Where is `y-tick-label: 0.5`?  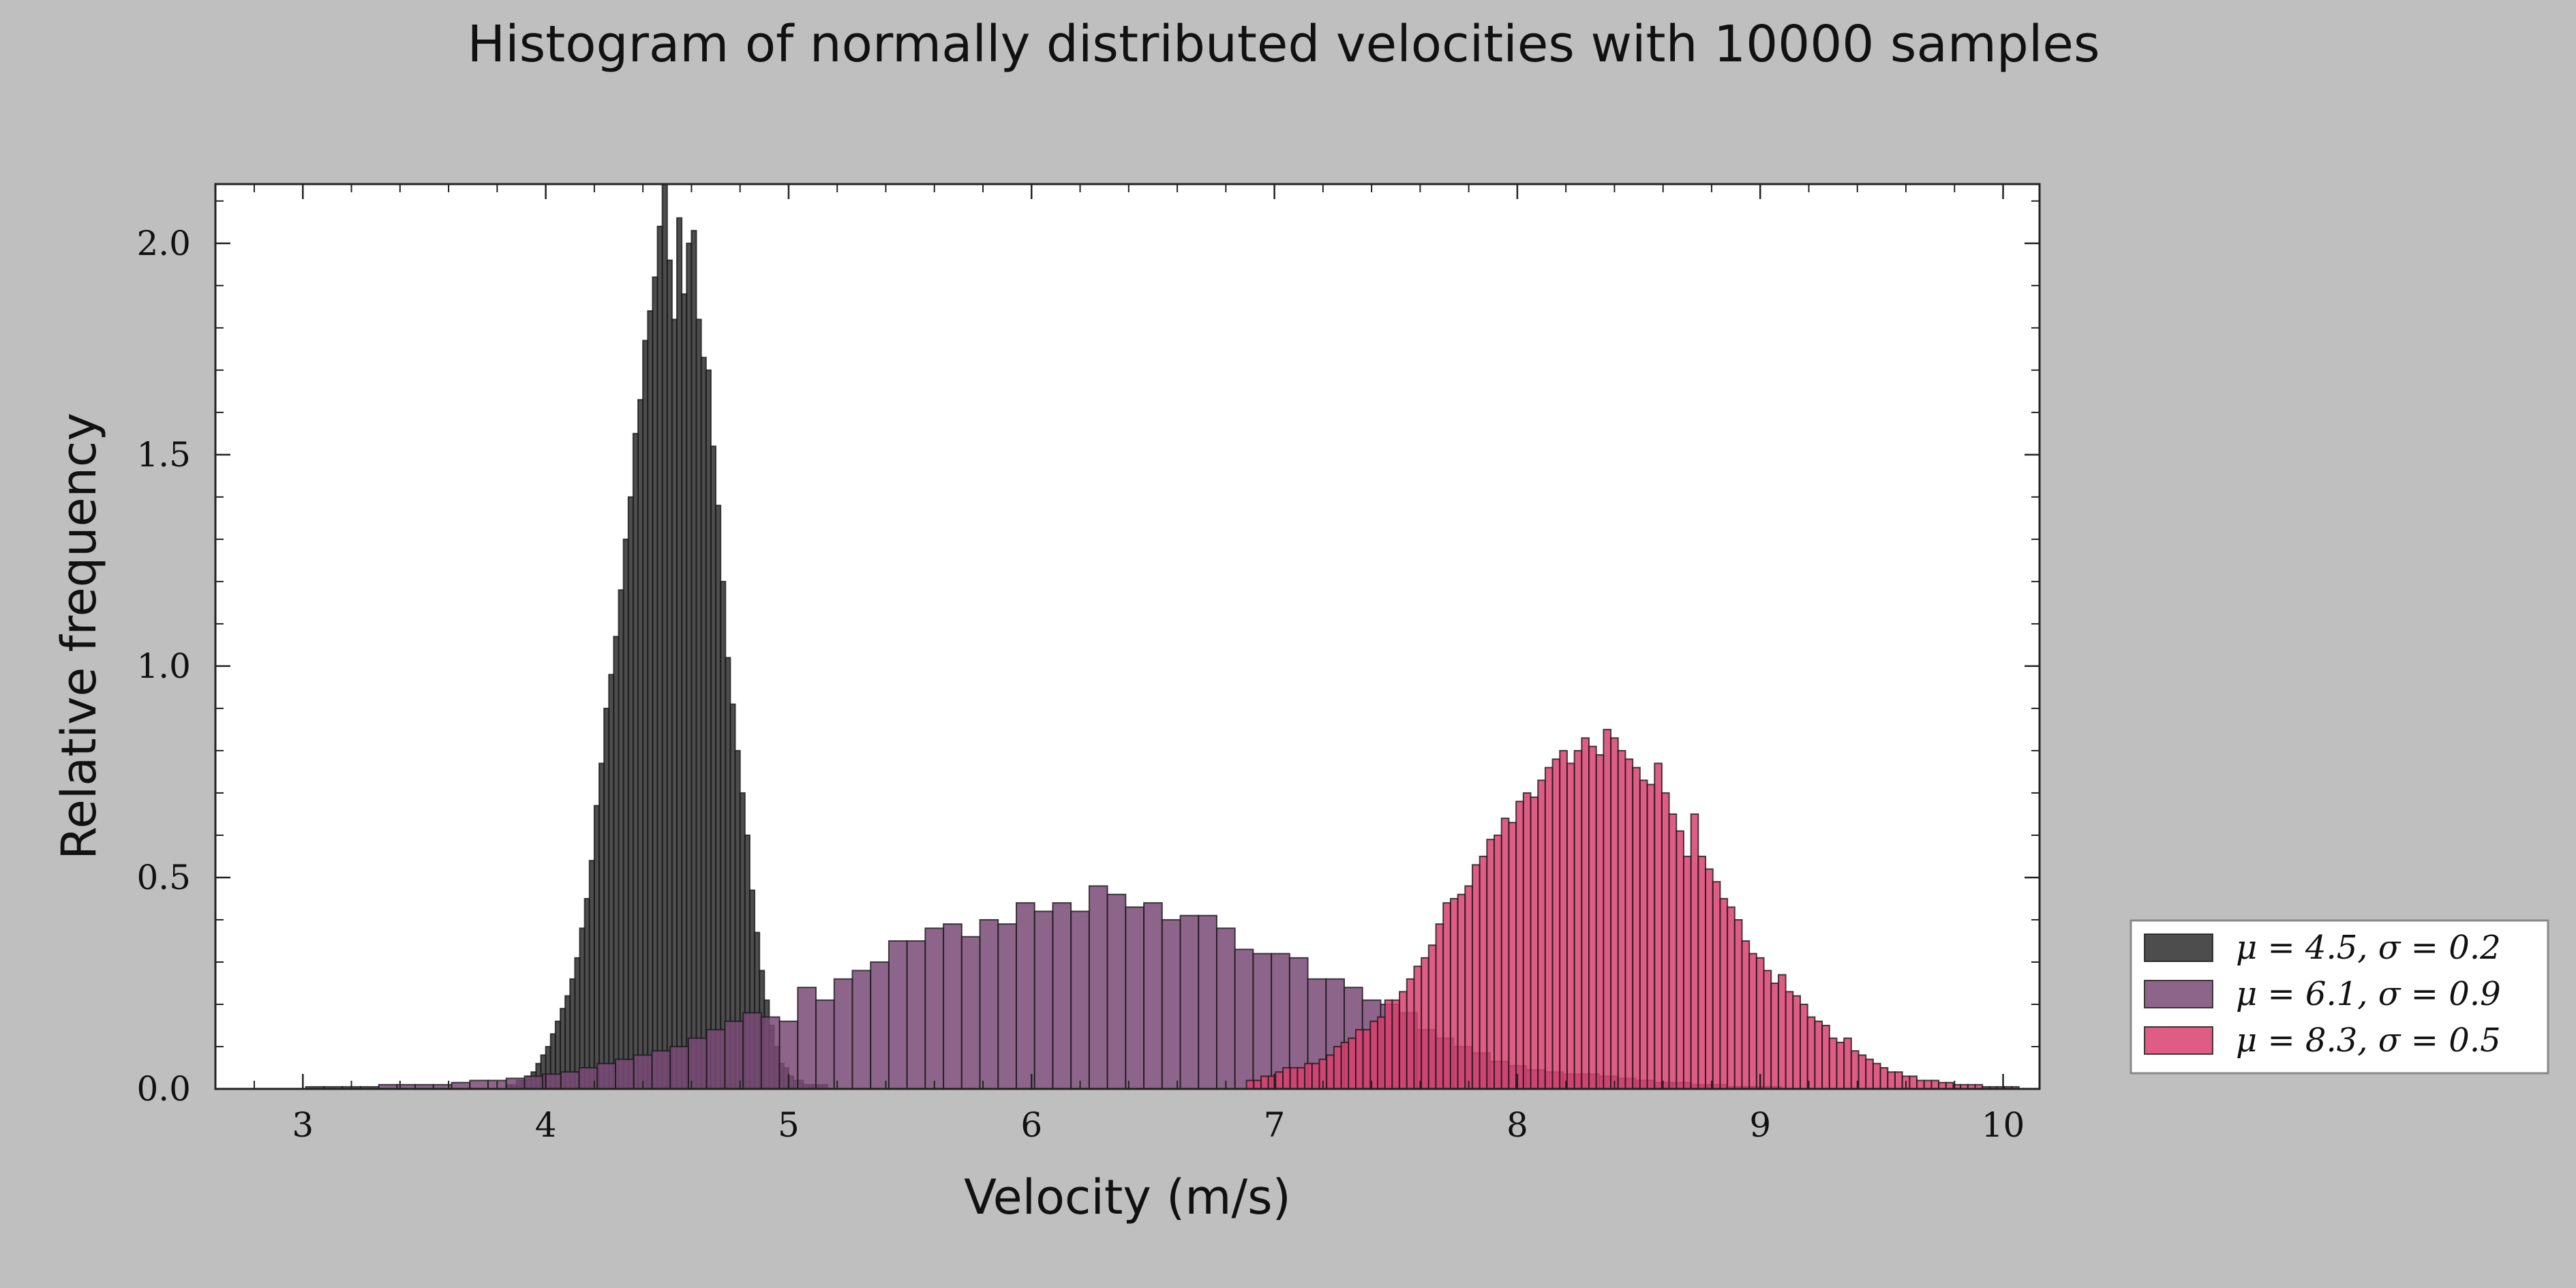
y-tick-label: 0.5 is located at coordinates (163, 877).